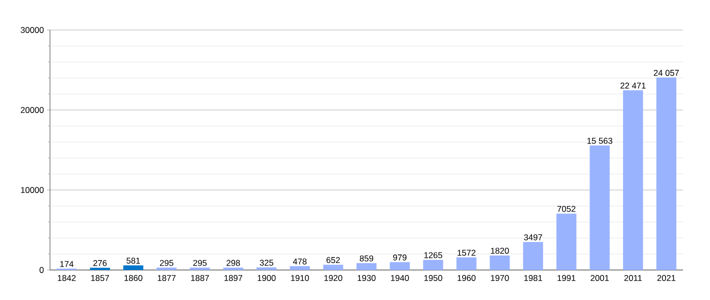 This screenshot has width=710, height=300. What do you see at coordinates (499, 251) in the screenshot?
I see `data-label: 1820` at bounding box center [499, 251].